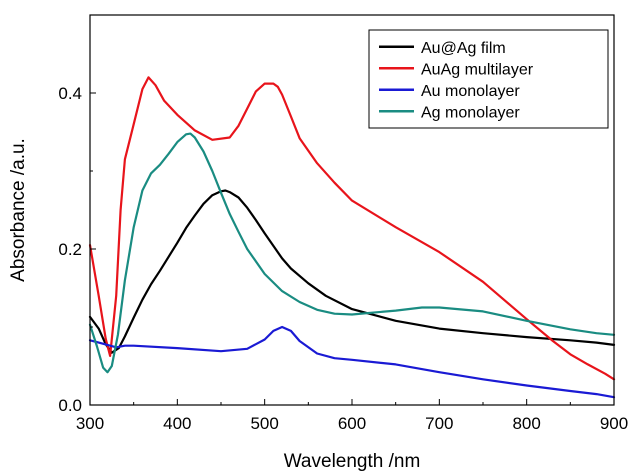  What do you see at coordinates (18, 210) in the screenshot?
I see `y-axis-label: Absorbance /a.u.` at bounding box center [18, 210].